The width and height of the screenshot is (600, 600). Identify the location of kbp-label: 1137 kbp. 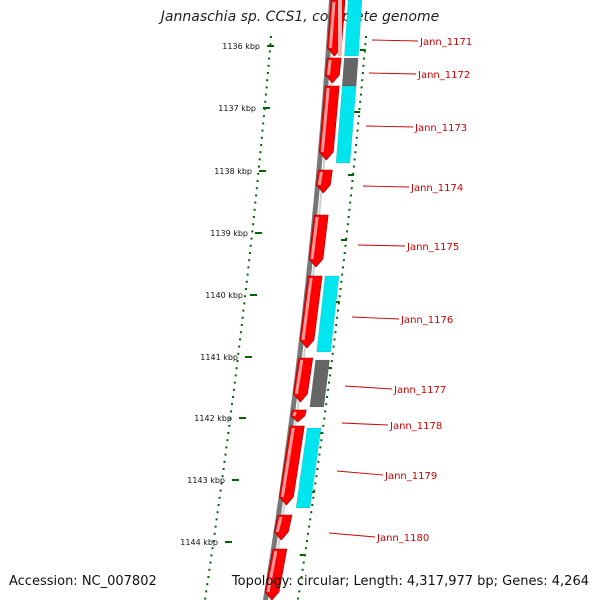
(237, 108).